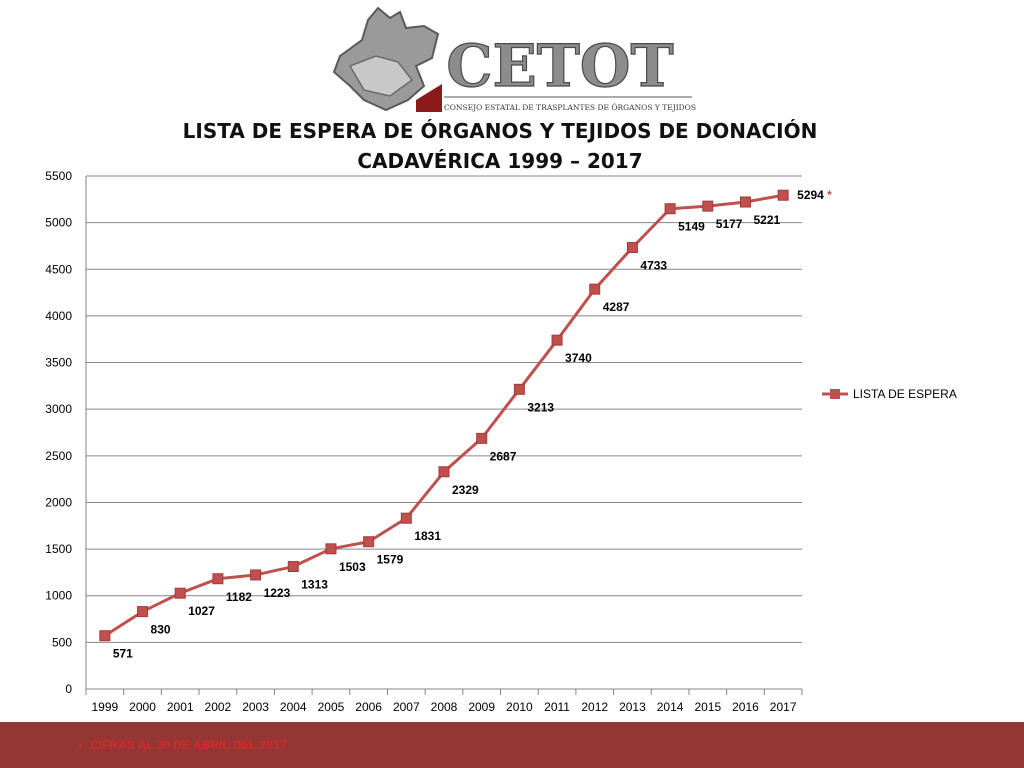 The width and height of the screenshot is (1024, 768). Describe the element at coordinates (829, 195) in the screenshot. I see `footnote-asterisk: *` at that location.